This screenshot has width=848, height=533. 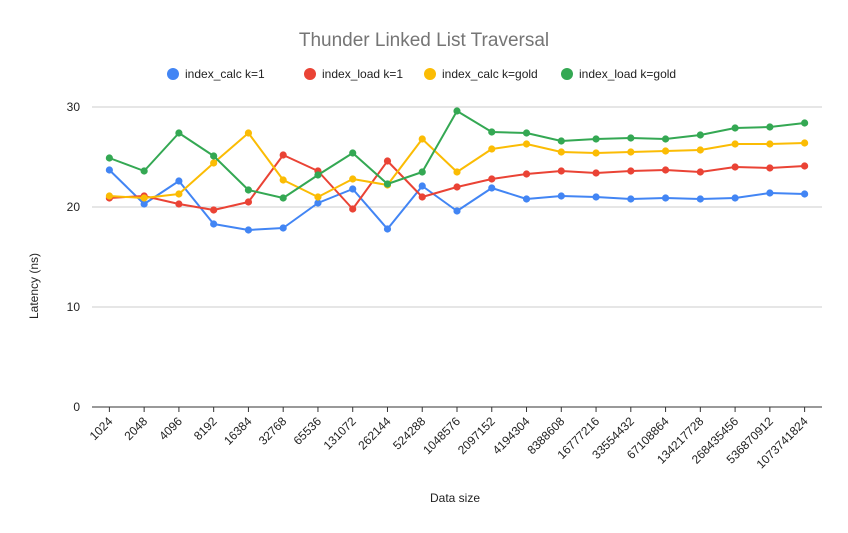 What do you see at coordinates (353, 74) in the screenshot?
I see `legend-item: index_load k=1` at bounding box center [353, 74].